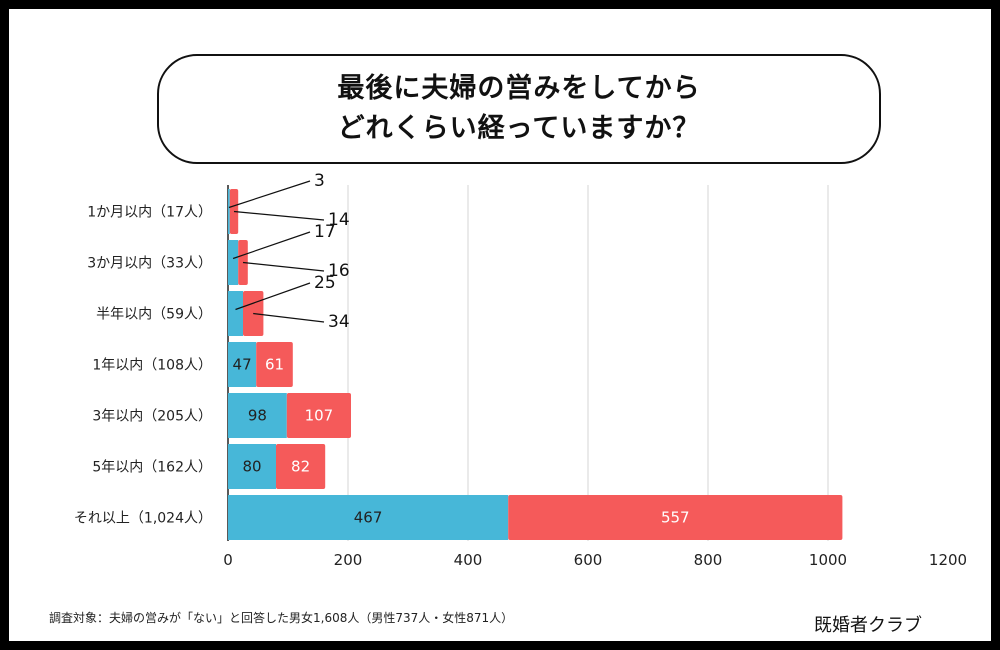 Image resolution: width=1000 pixels, height=650 pixels. I want to click on x-tick-label: 600, so click(588, 560).